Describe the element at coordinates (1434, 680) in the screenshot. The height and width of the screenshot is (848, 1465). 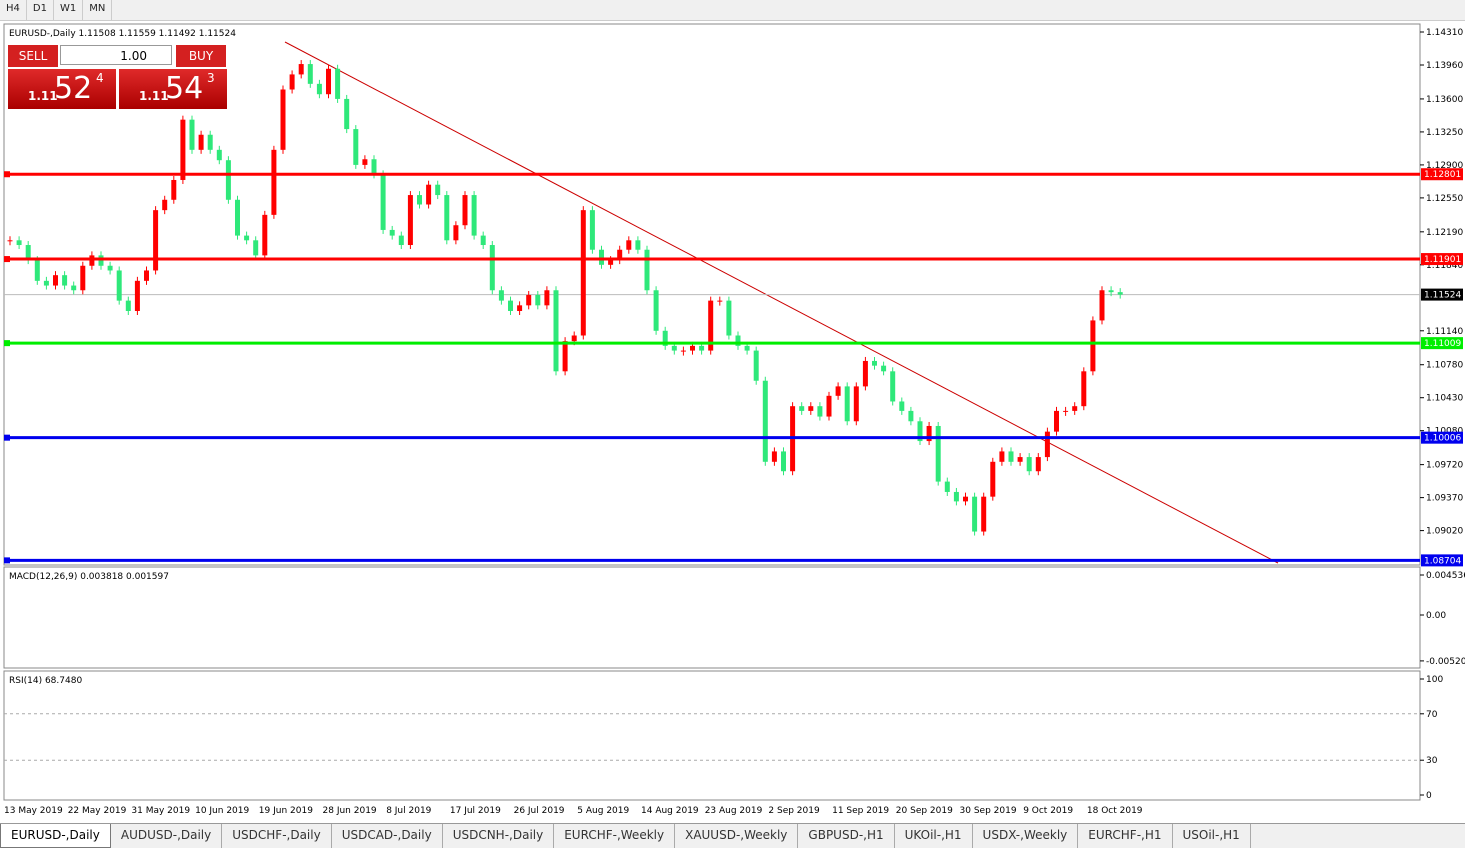
I see `rsi-label: 100` at that location.